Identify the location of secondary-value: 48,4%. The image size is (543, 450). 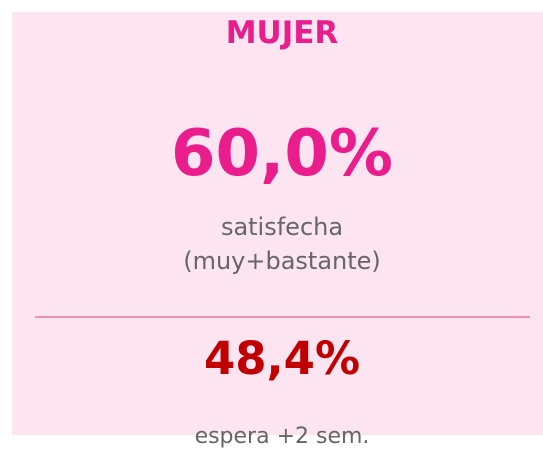
(282, 358).